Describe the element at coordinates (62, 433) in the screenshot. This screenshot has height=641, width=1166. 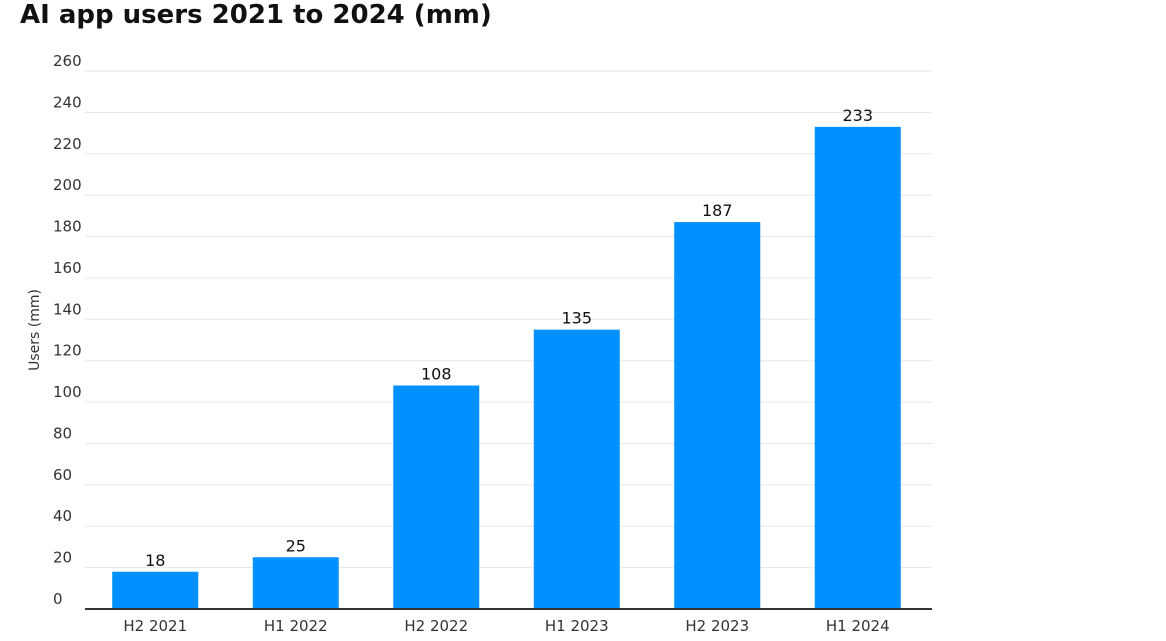
I see `y-tick-label: 80` at that location.